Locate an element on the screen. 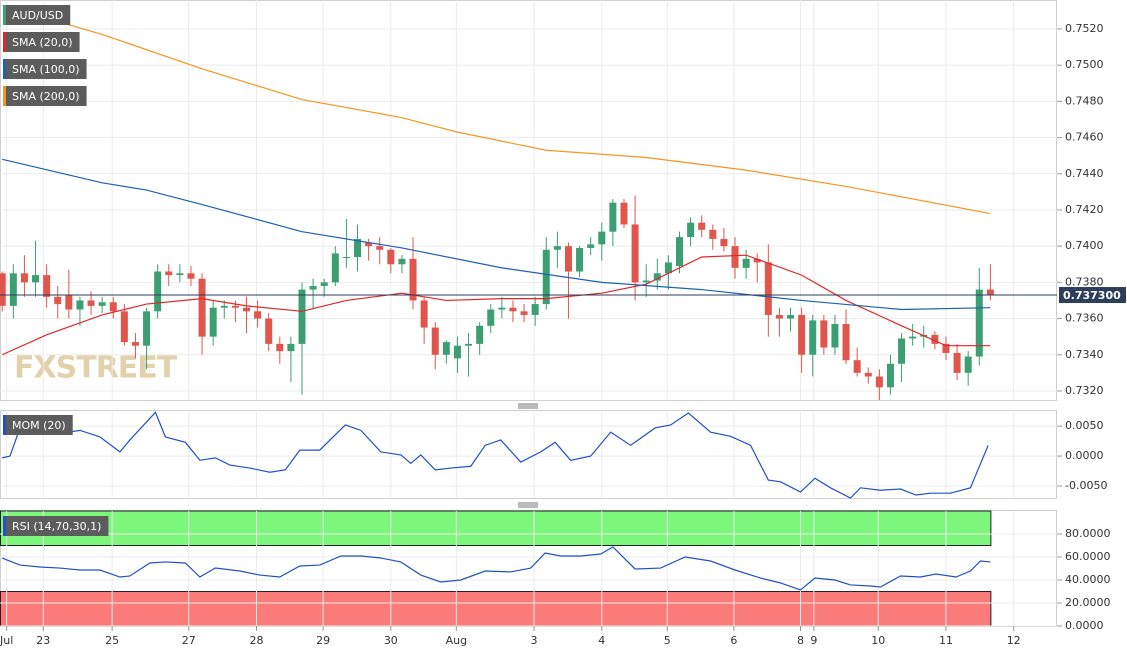 The height and width of the screenshot is (654, 1127). legend-item: SMA (20,0) is located at coordinates (41, 42).